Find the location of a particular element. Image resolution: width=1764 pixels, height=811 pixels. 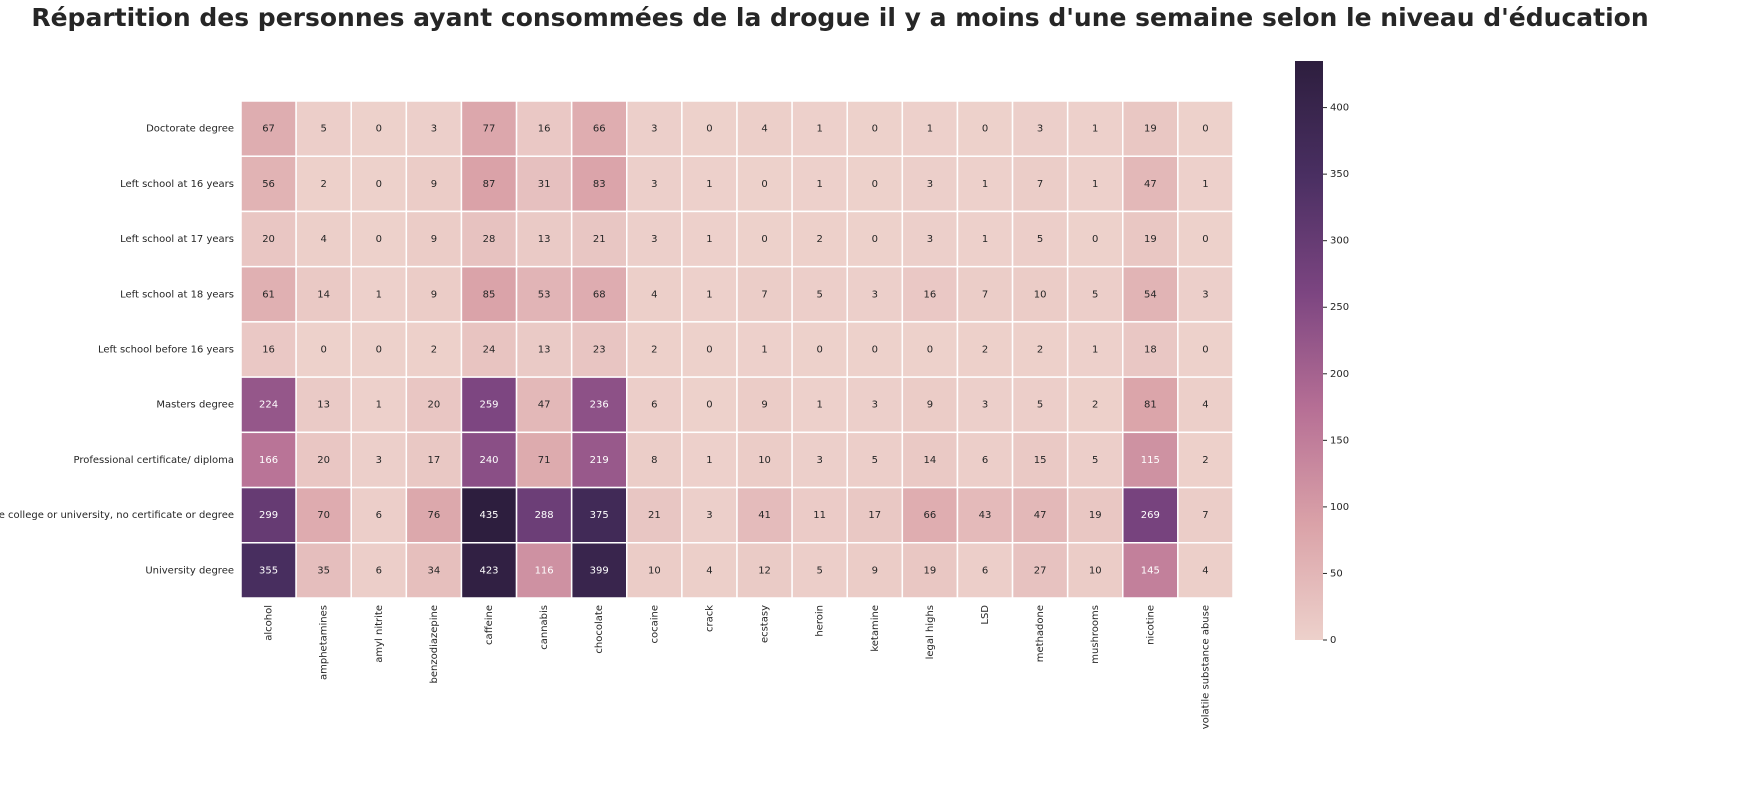

cell-label: 27 is located at coordinates (1040, 570).